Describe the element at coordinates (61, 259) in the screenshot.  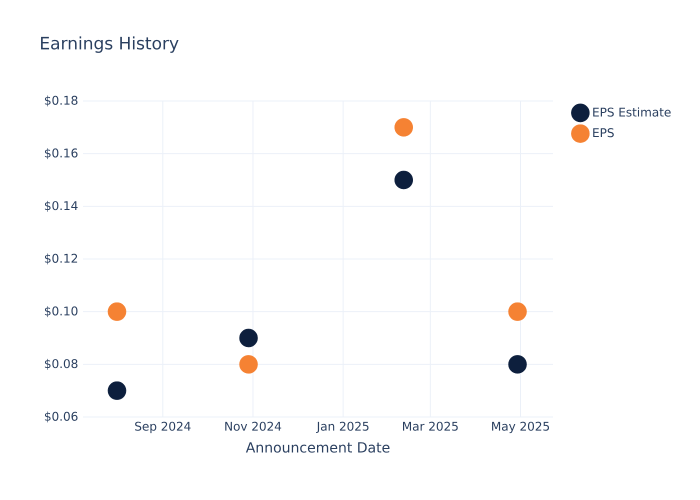
I see `y-tick-label: $0.12` at that location.